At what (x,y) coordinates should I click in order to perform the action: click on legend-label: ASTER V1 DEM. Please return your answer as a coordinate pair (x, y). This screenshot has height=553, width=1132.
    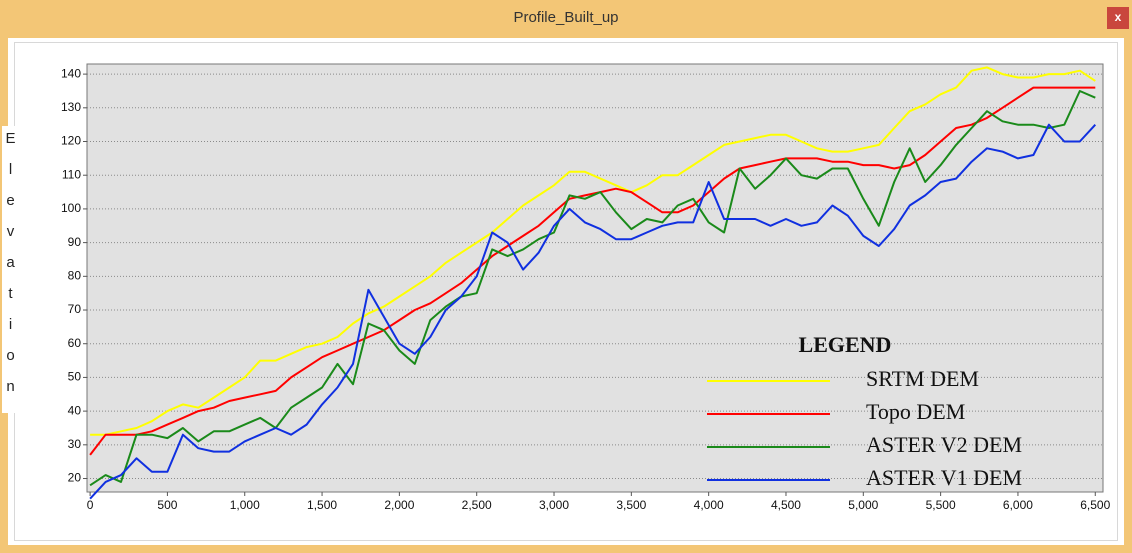
    Looking at the image, I should click on (944, 477).